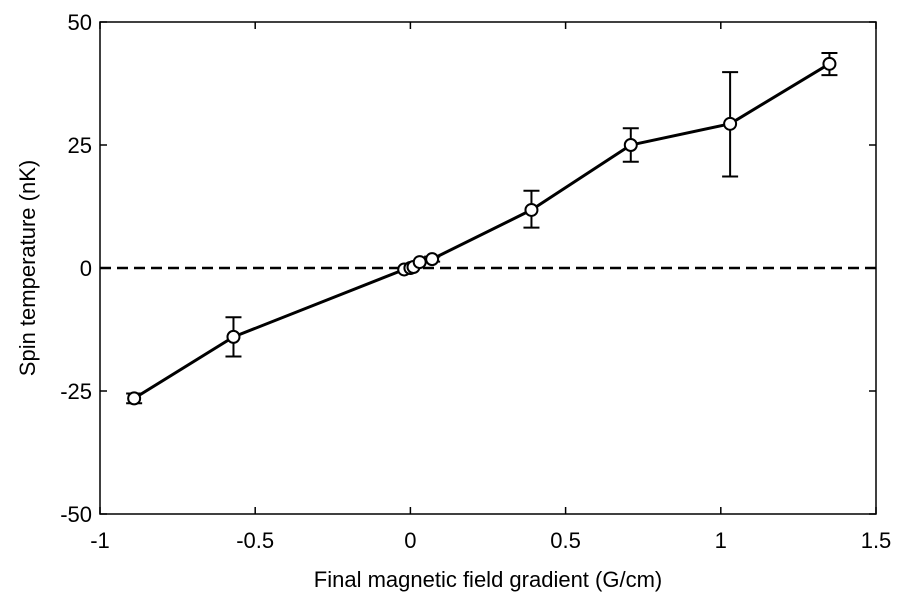  What do you see at coordinates (80, 145) in the screenshot?
I see `y-tick-label: 25` at bounding box center [80, 145].